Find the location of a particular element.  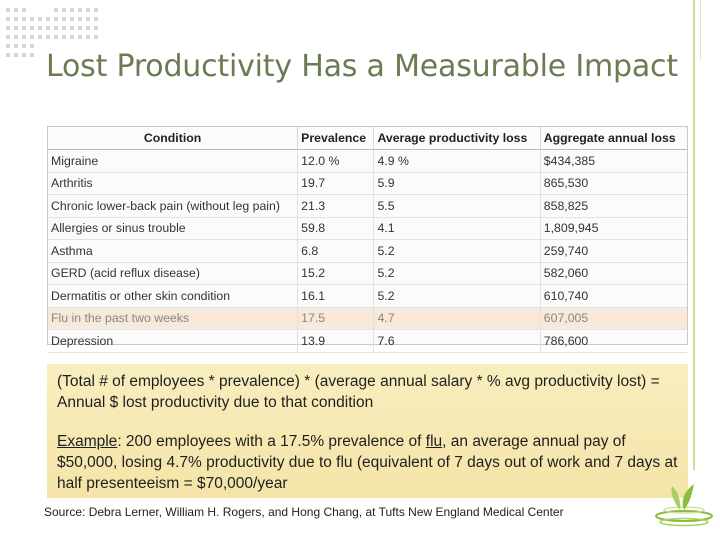

example-label: Example is located at coordinates (87, 441).